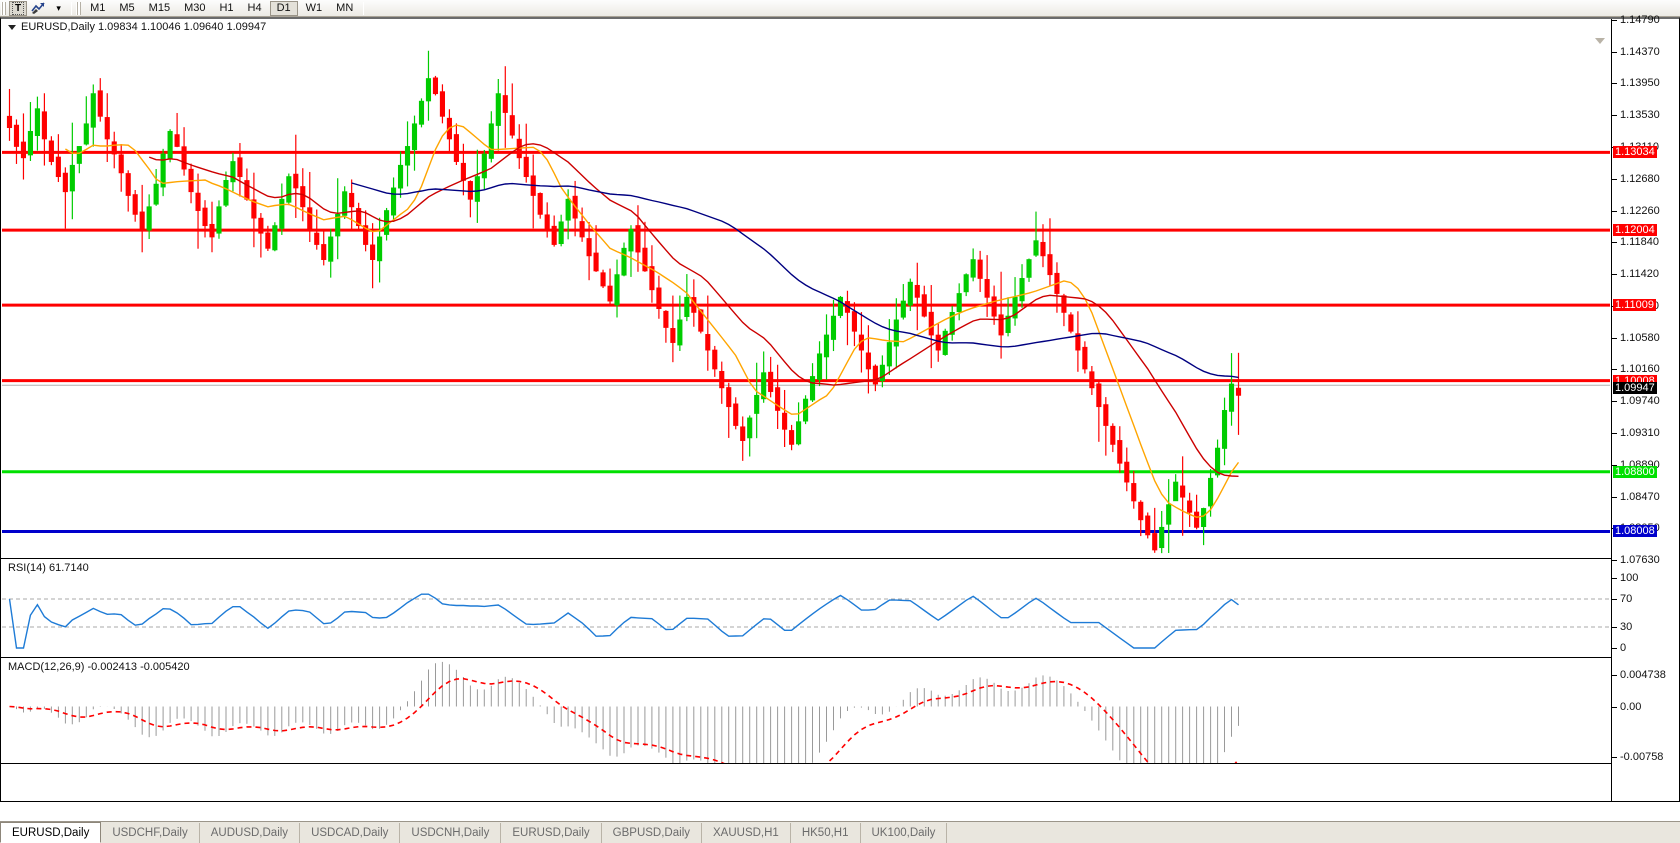  Describe the element at coordinates (1642, 757) in the screenshot. I see `macd-axis-label: -0.00758` at that location.